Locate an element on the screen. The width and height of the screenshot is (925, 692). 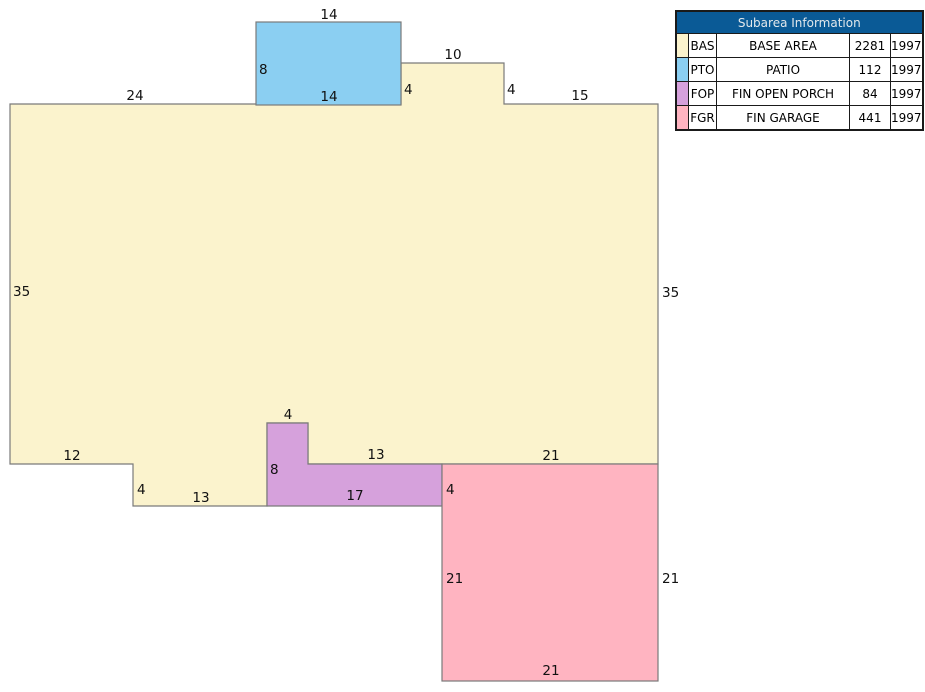
area-cell-bas: 2281 is located at coordinates (870, 45).